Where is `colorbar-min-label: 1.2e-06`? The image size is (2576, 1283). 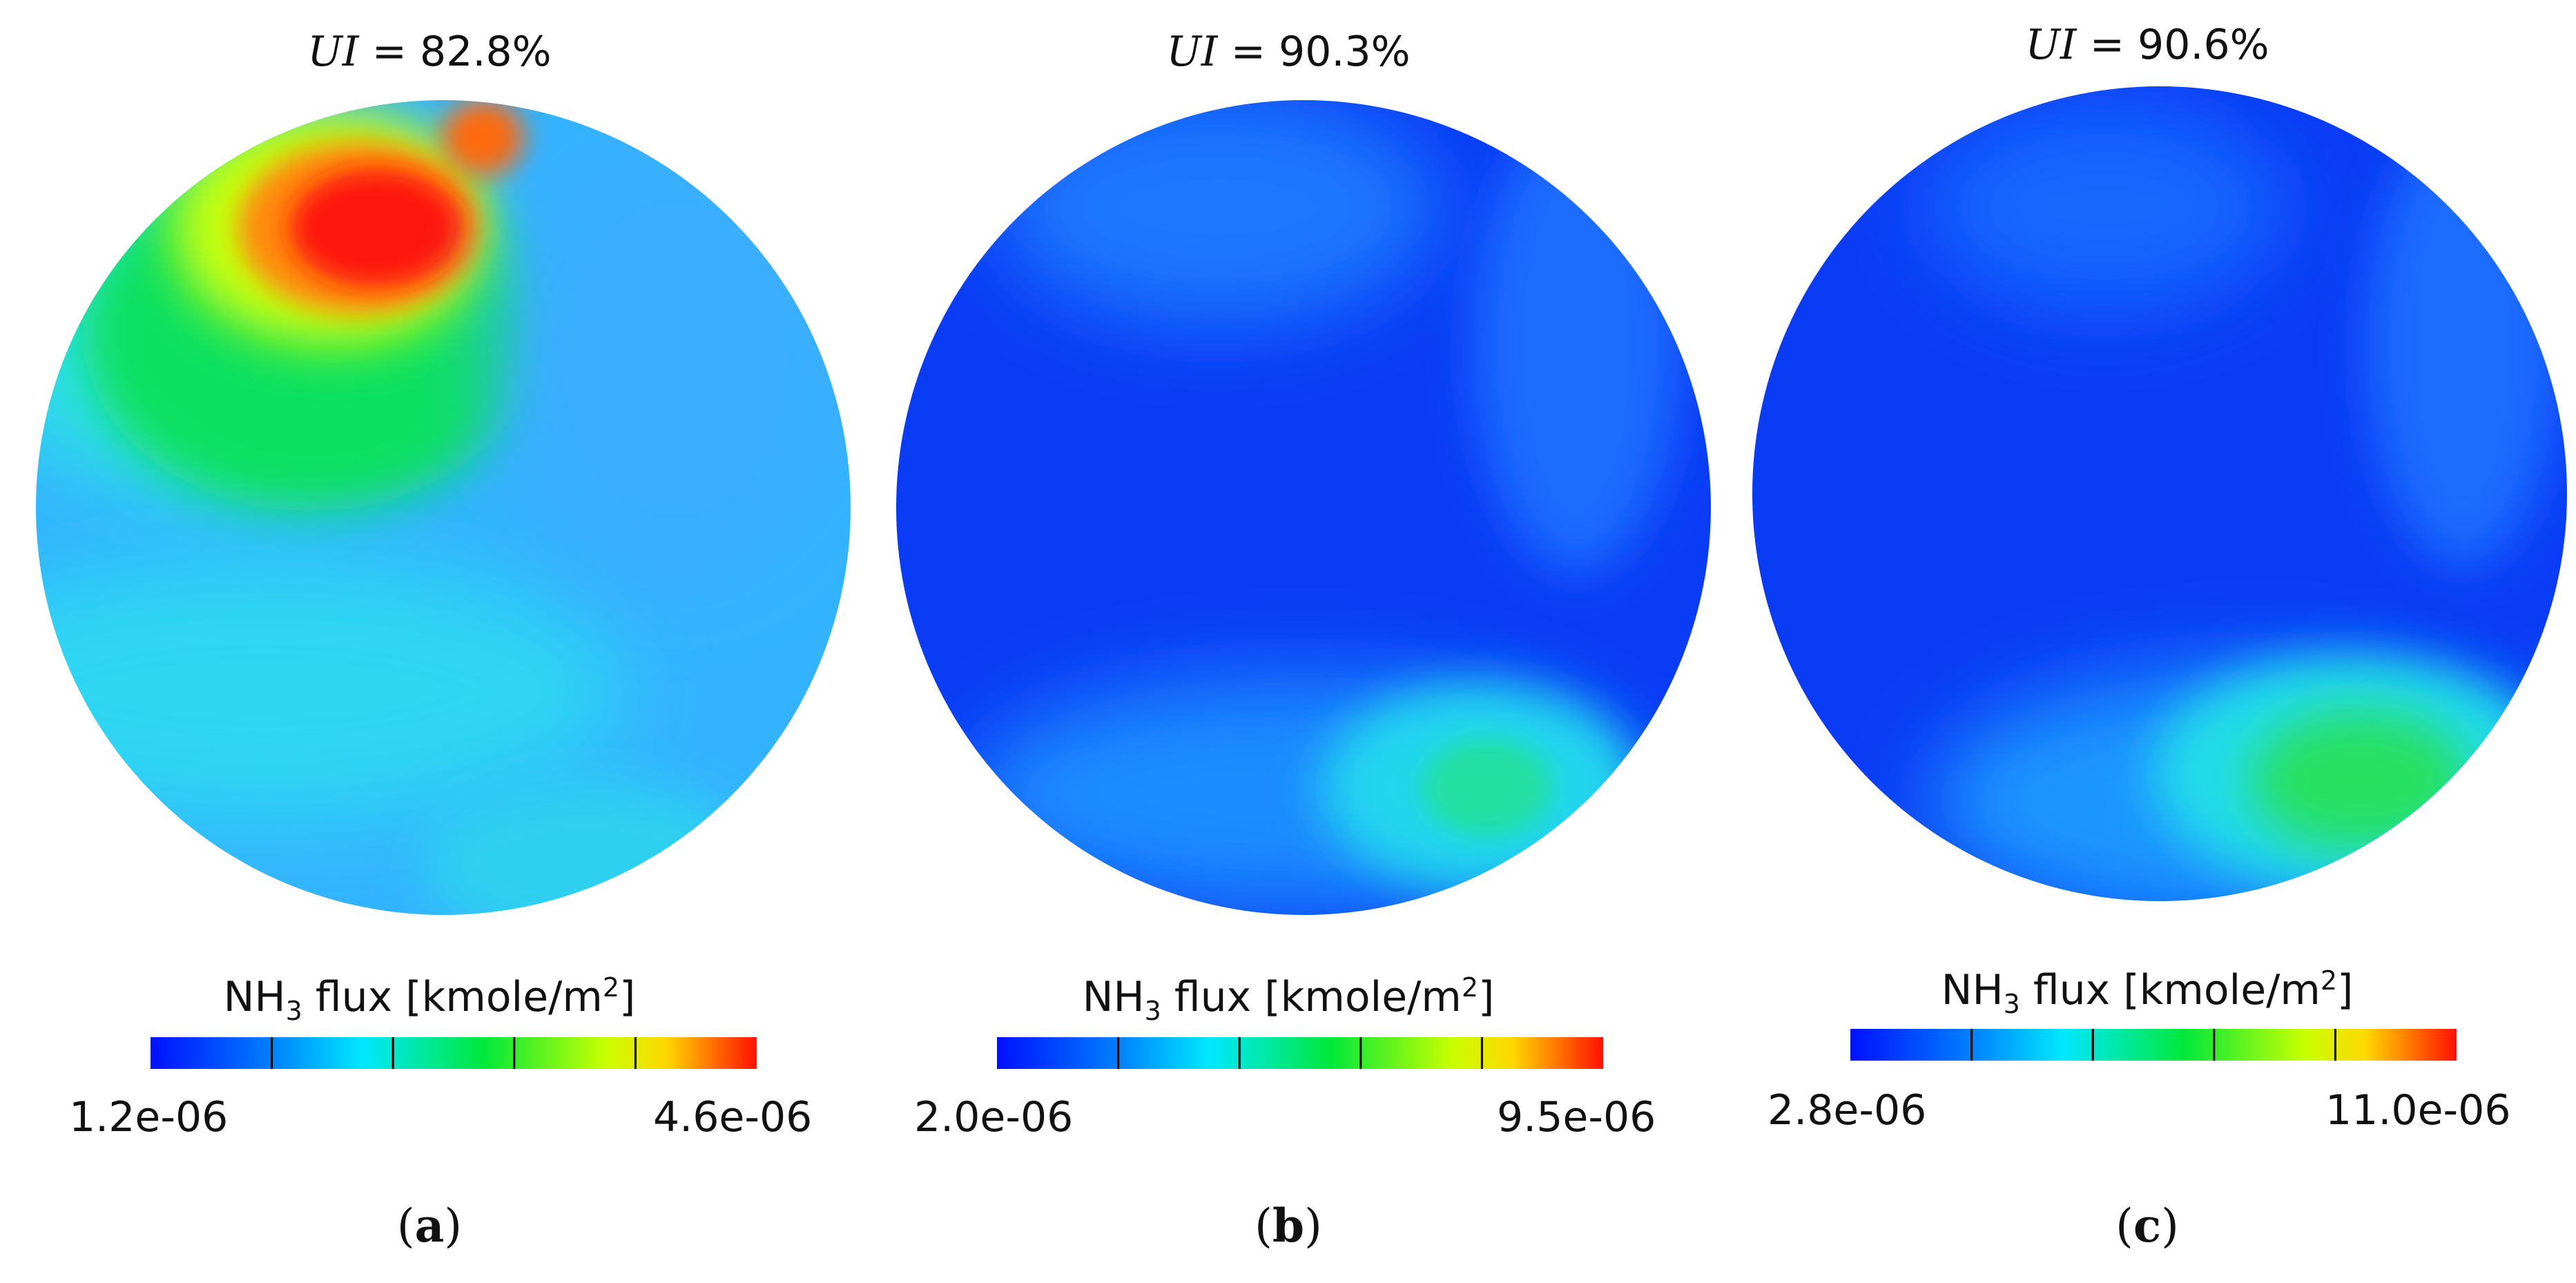 colorbar-min-label: 1.2e-06 is located at coordinates (149, 1117).